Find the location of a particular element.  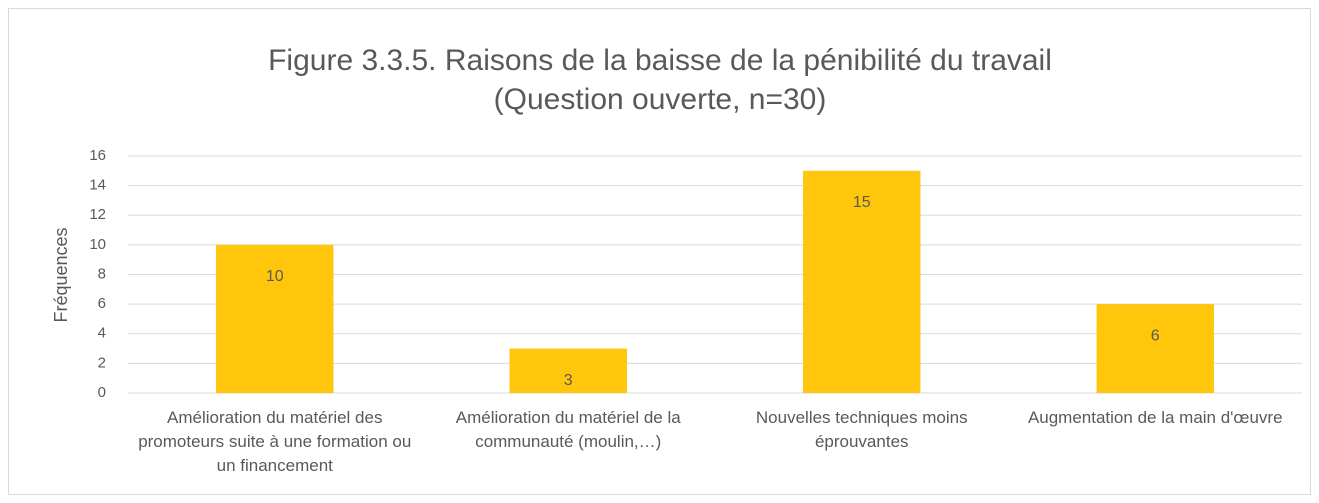

y-tick-label: 8 is located at coordinates (102, 273).